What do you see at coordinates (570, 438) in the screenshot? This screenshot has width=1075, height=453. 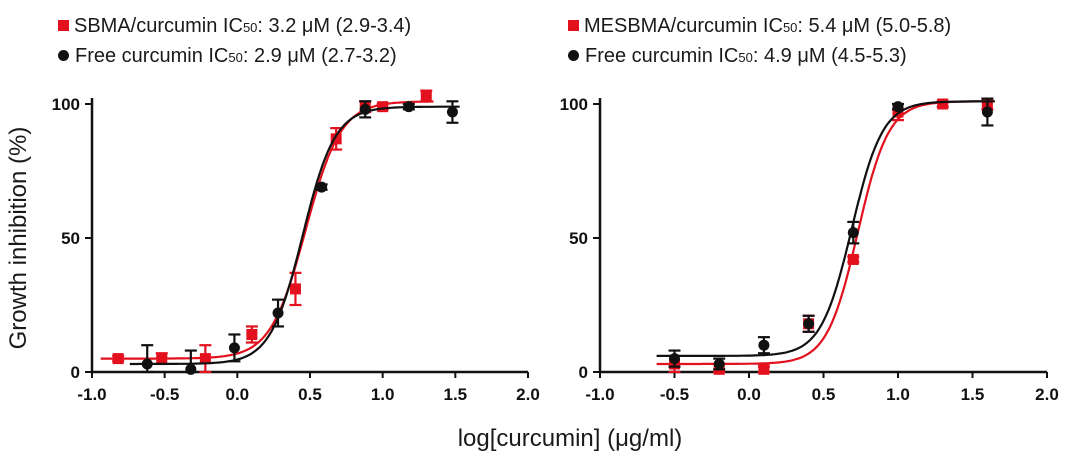 I see `x-axis-title: log[curcumin] (μg/ml)` at bounding box center [570, 438].